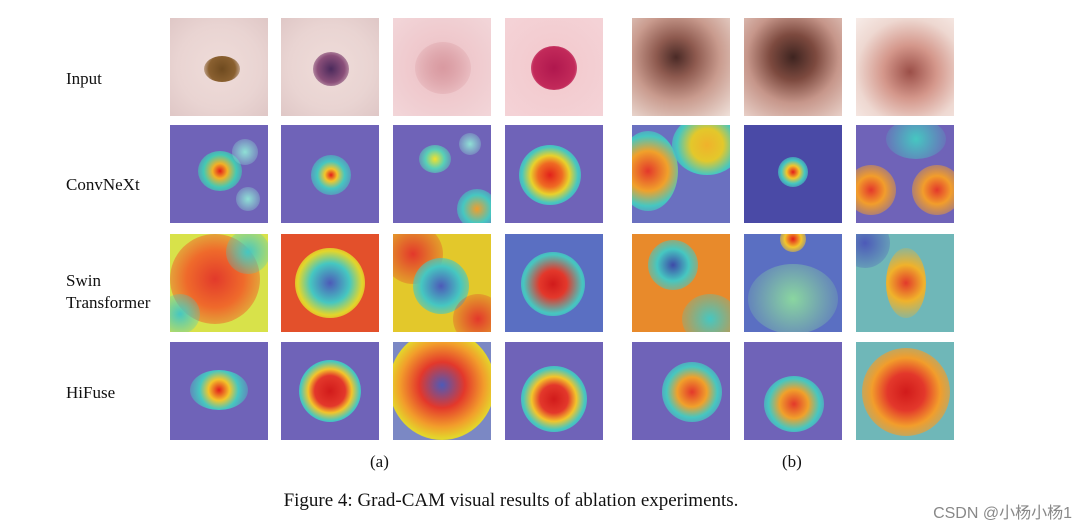 The width and height of the screenshot is (1082, 528). I want to click on input-image-b2, so click(793, 67).